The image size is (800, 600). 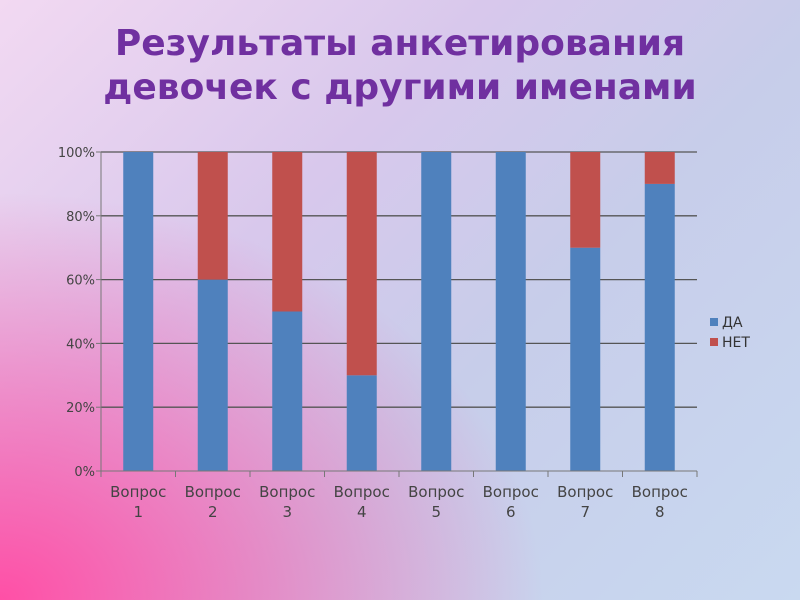 What do you see at coordinates (436, 502) in the screenshot?
I see `x-tick-label: Вопрос 5` at bounding box center [436, 502].